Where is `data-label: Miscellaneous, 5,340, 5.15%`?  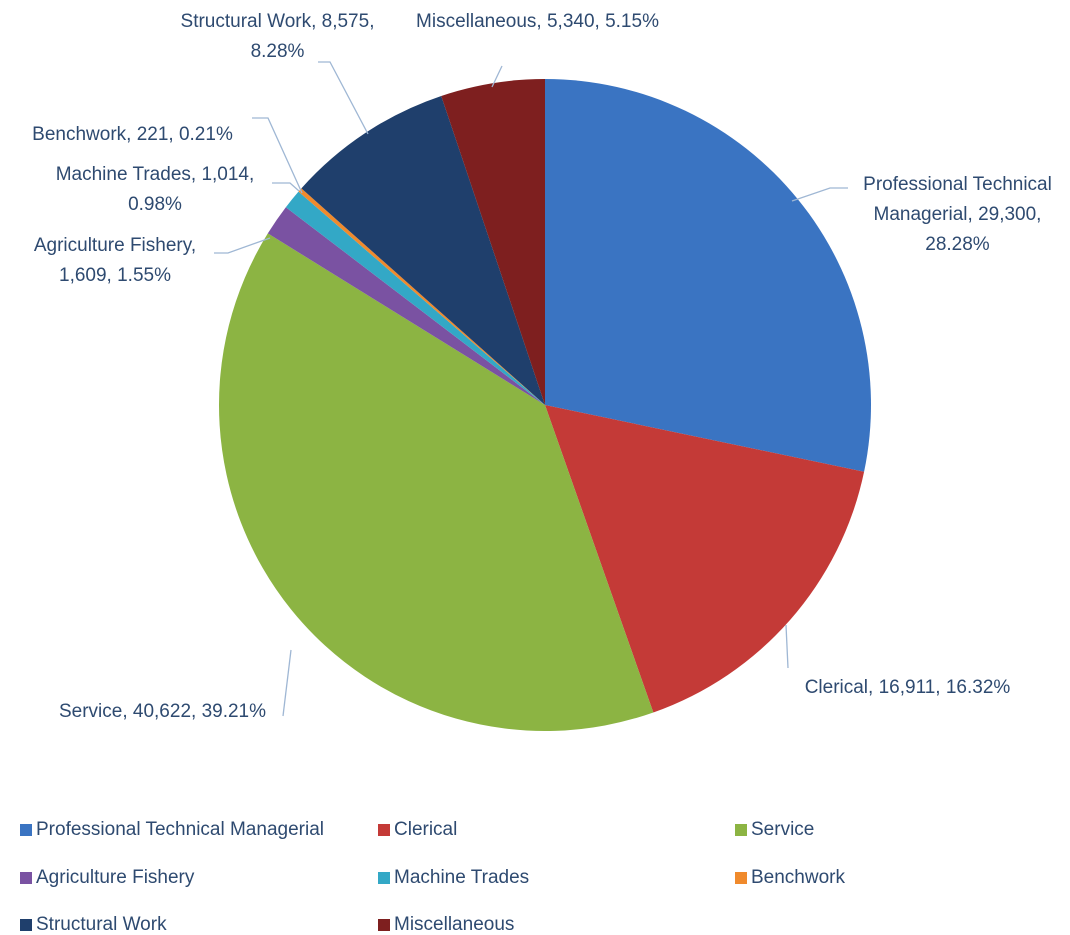
data-label: Miscellaneous, 5,340, 5.15% is located at coordinates (537, 21).